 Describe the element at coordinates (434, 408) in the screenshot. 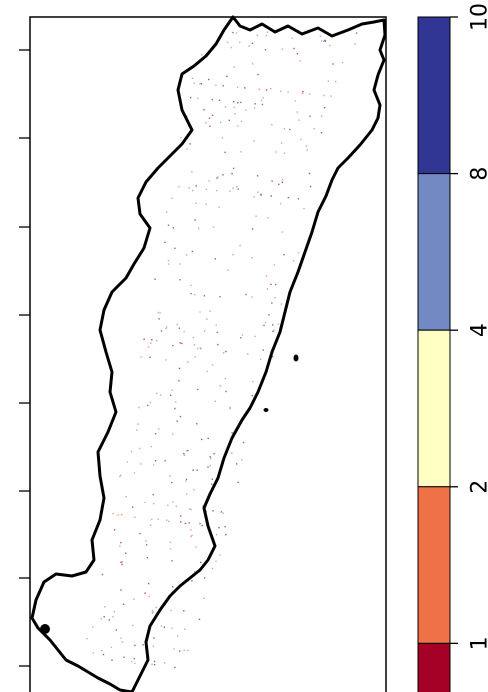

I see `legend-bin` at that location.